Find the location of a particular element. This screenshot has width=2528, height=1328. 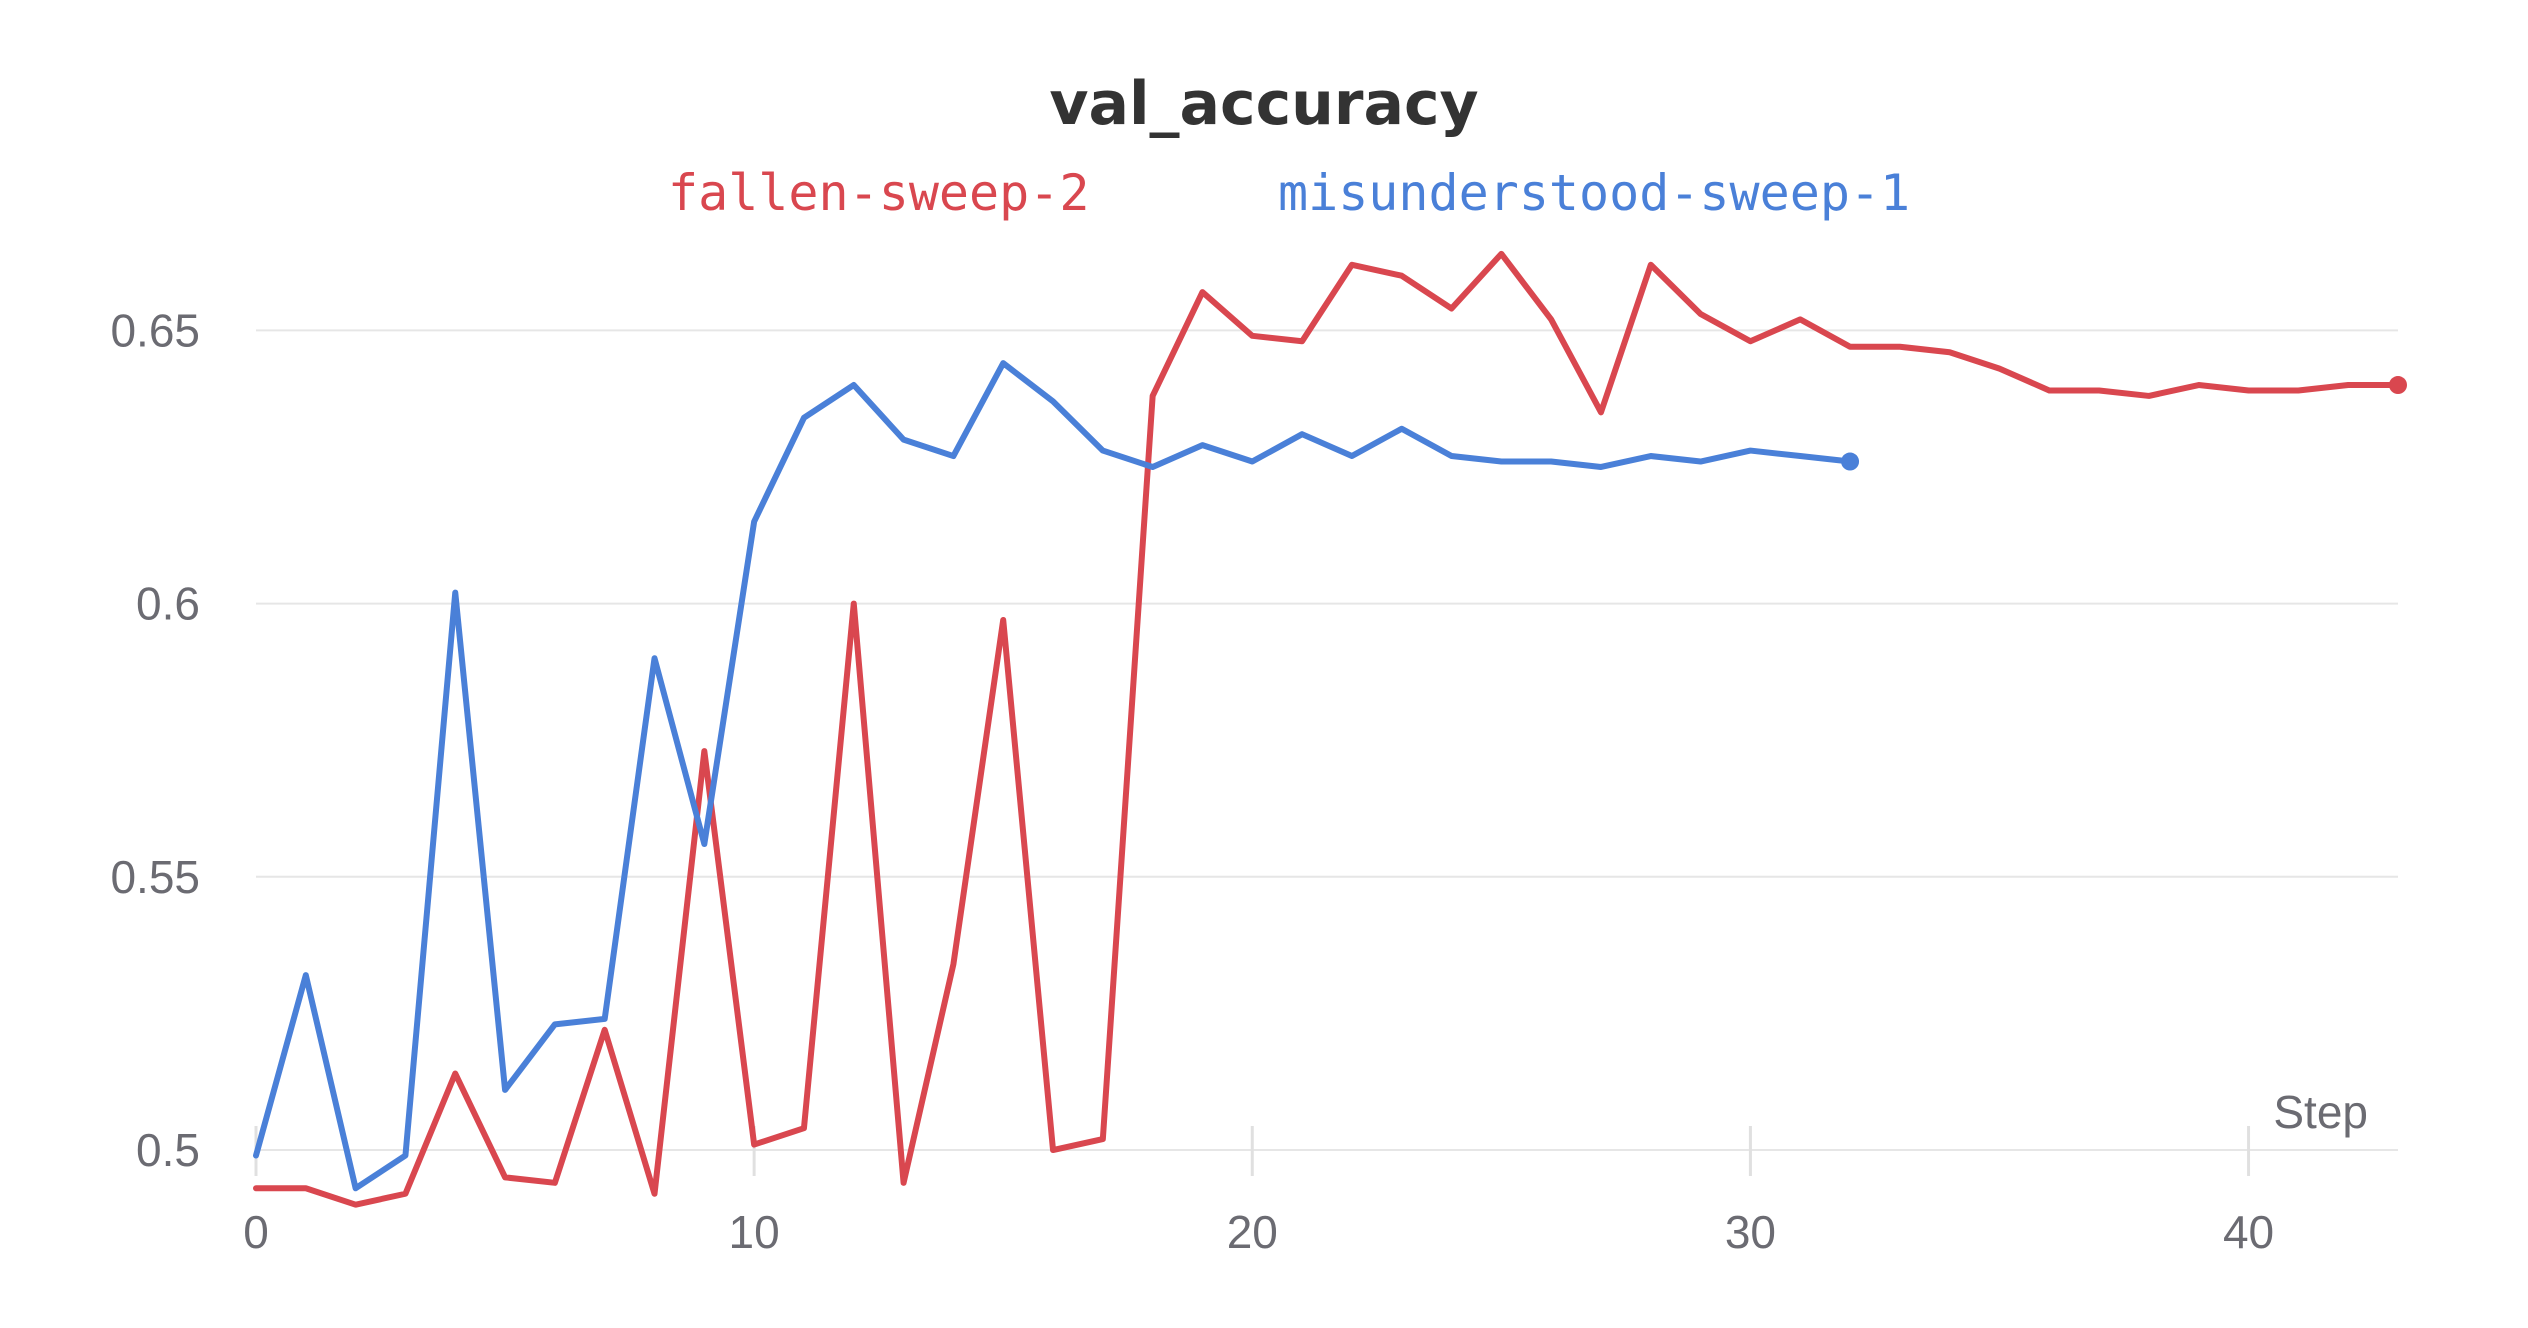

y-tick-label: 0.5 is located at coordinates (168, 1150).